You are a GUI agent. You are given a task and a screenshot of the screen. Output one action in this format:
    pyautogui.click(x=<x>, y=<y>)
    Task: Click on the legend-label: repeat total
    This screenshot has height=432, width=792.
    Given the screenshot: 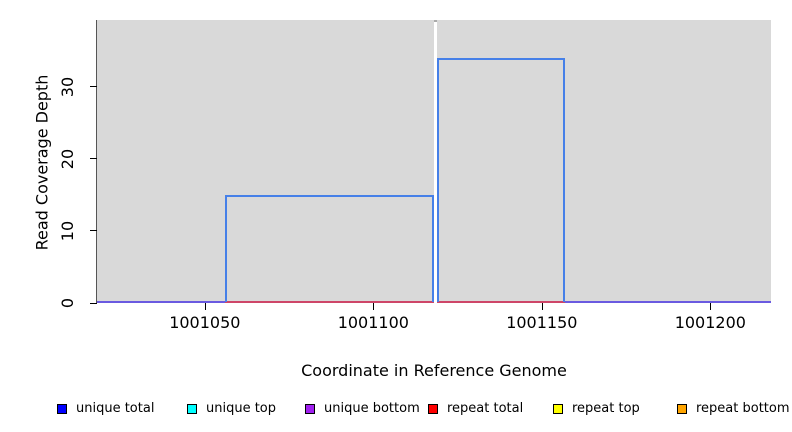 What is the action you would take?
    pyautogui.click(x=485, y=408)
    